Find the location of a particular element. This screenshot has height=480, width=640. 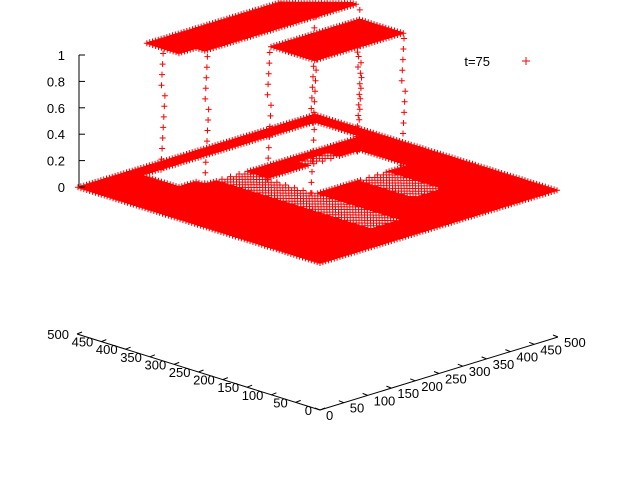

z-tick-label: 0.6 is located at coordinates (56, 108).